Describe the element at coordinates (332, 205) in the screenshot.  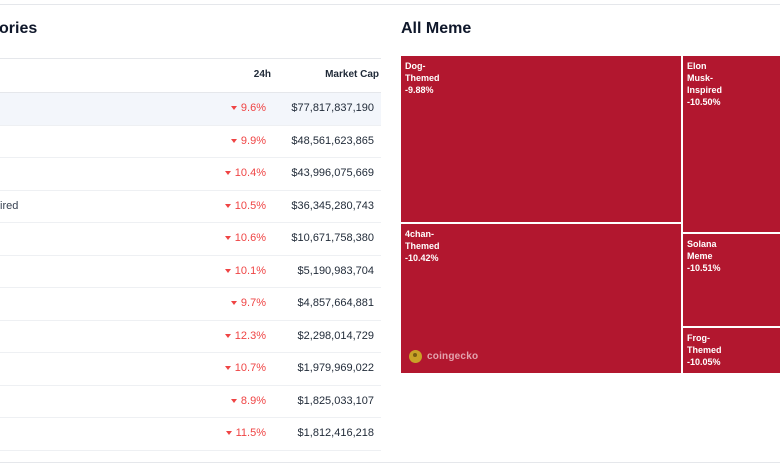
I see `market-cap-value: $36,345,280,743` at that location.